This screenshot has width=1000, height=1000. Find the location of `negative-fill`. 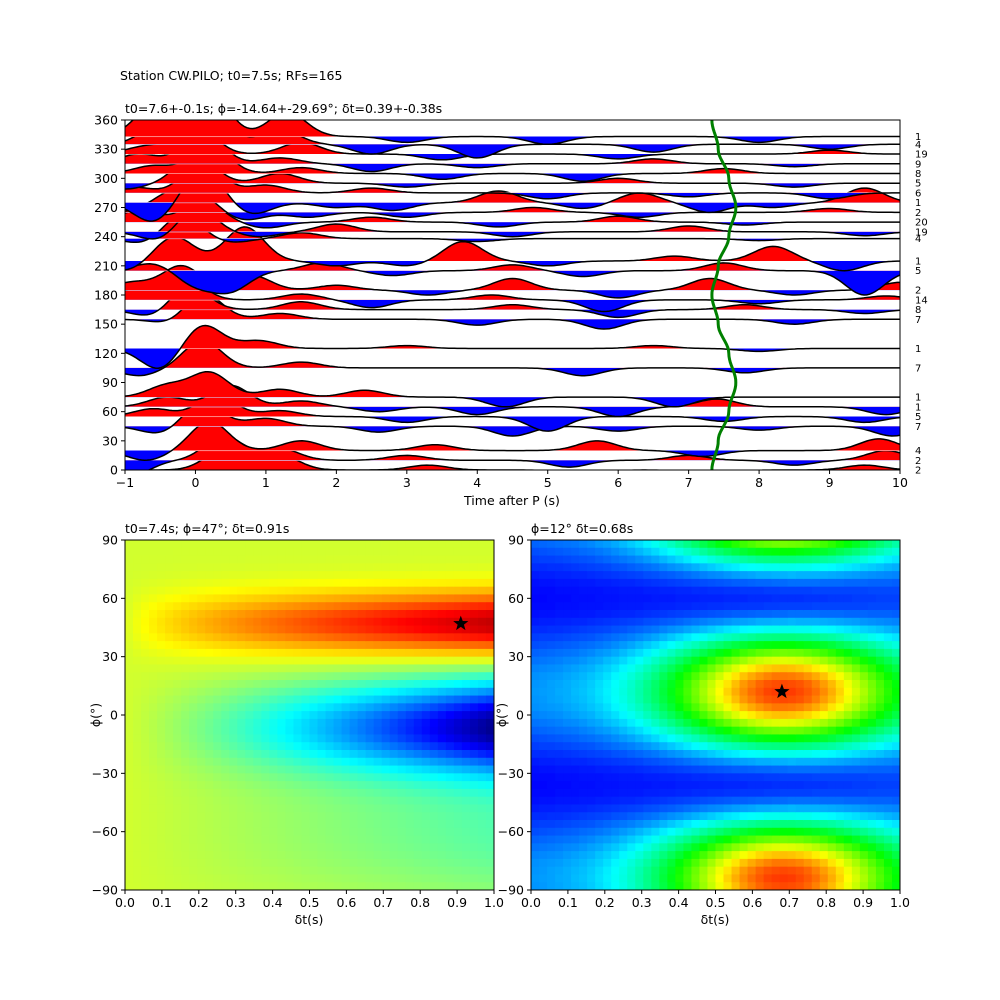

negative-fill is located at coordinates (512, 212).